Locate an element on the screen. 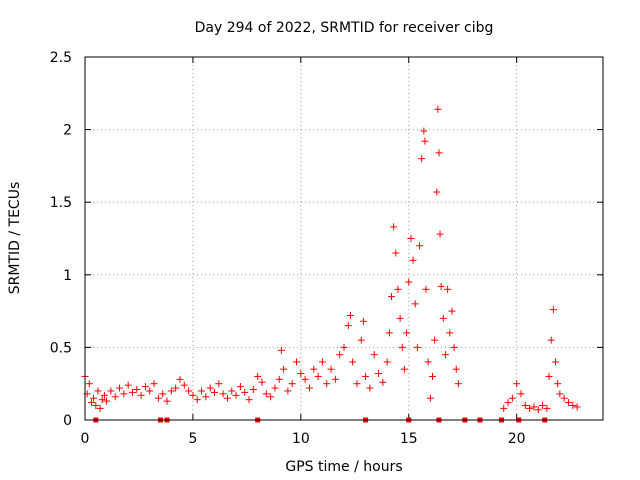  y-tick-label: 2 is located at coordinates (67, 131).